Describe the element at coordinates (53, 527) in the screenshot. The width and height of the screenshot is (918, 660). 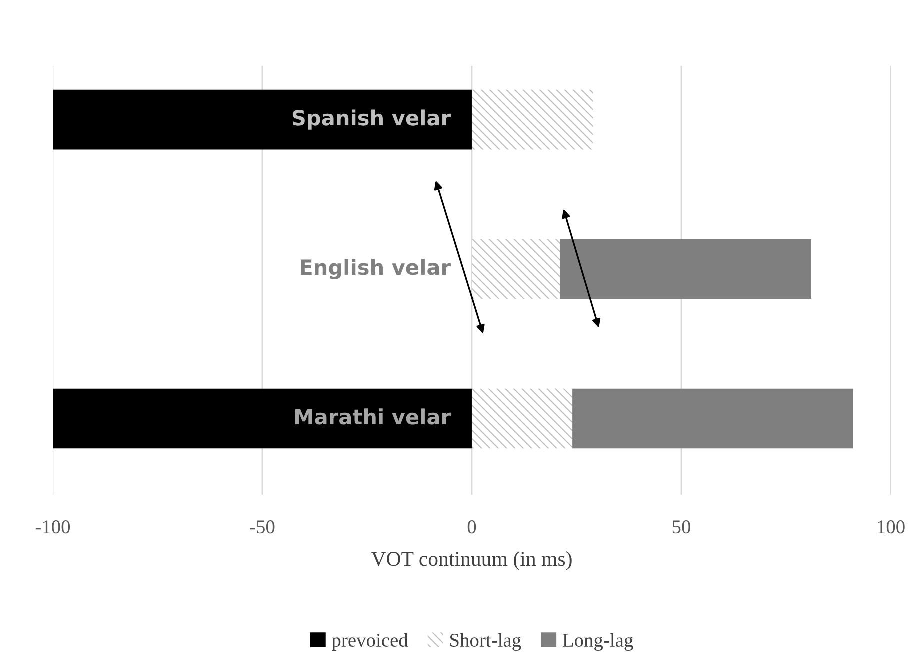
I see `x-tick-label: -100` at that location.